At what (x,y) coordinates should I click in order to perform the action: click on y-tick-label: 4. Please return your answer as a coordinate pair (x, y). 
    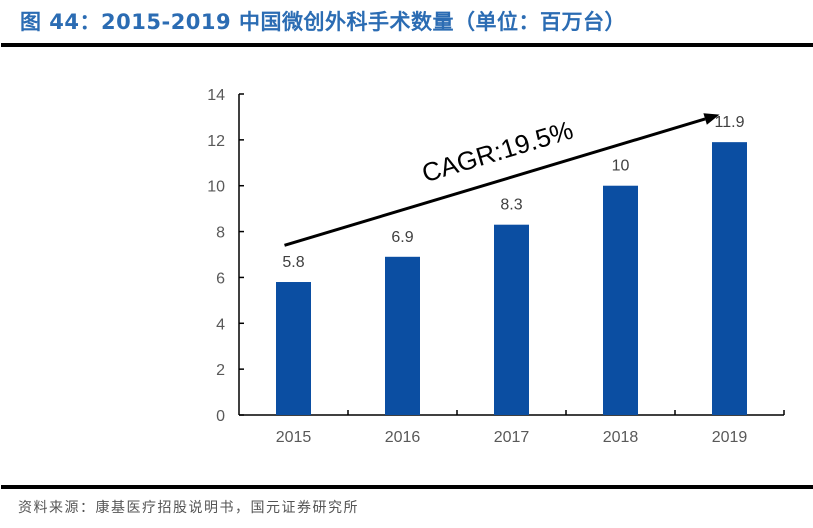
    Looking at the image, I should click on (220, 324).